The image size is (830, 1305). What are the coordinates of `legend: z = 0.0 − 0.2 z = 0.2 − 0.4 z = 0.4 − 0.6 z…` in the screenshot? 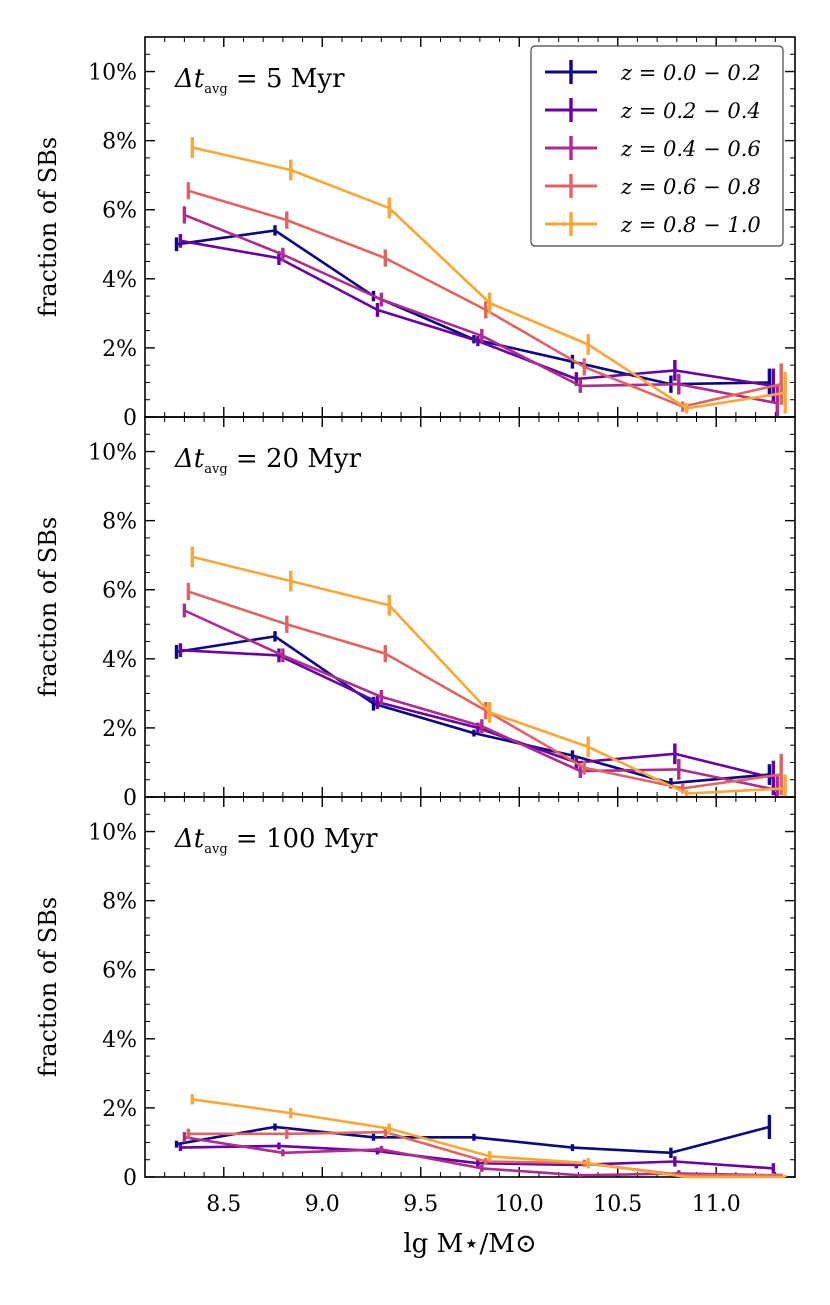 It's located at (657, 146).